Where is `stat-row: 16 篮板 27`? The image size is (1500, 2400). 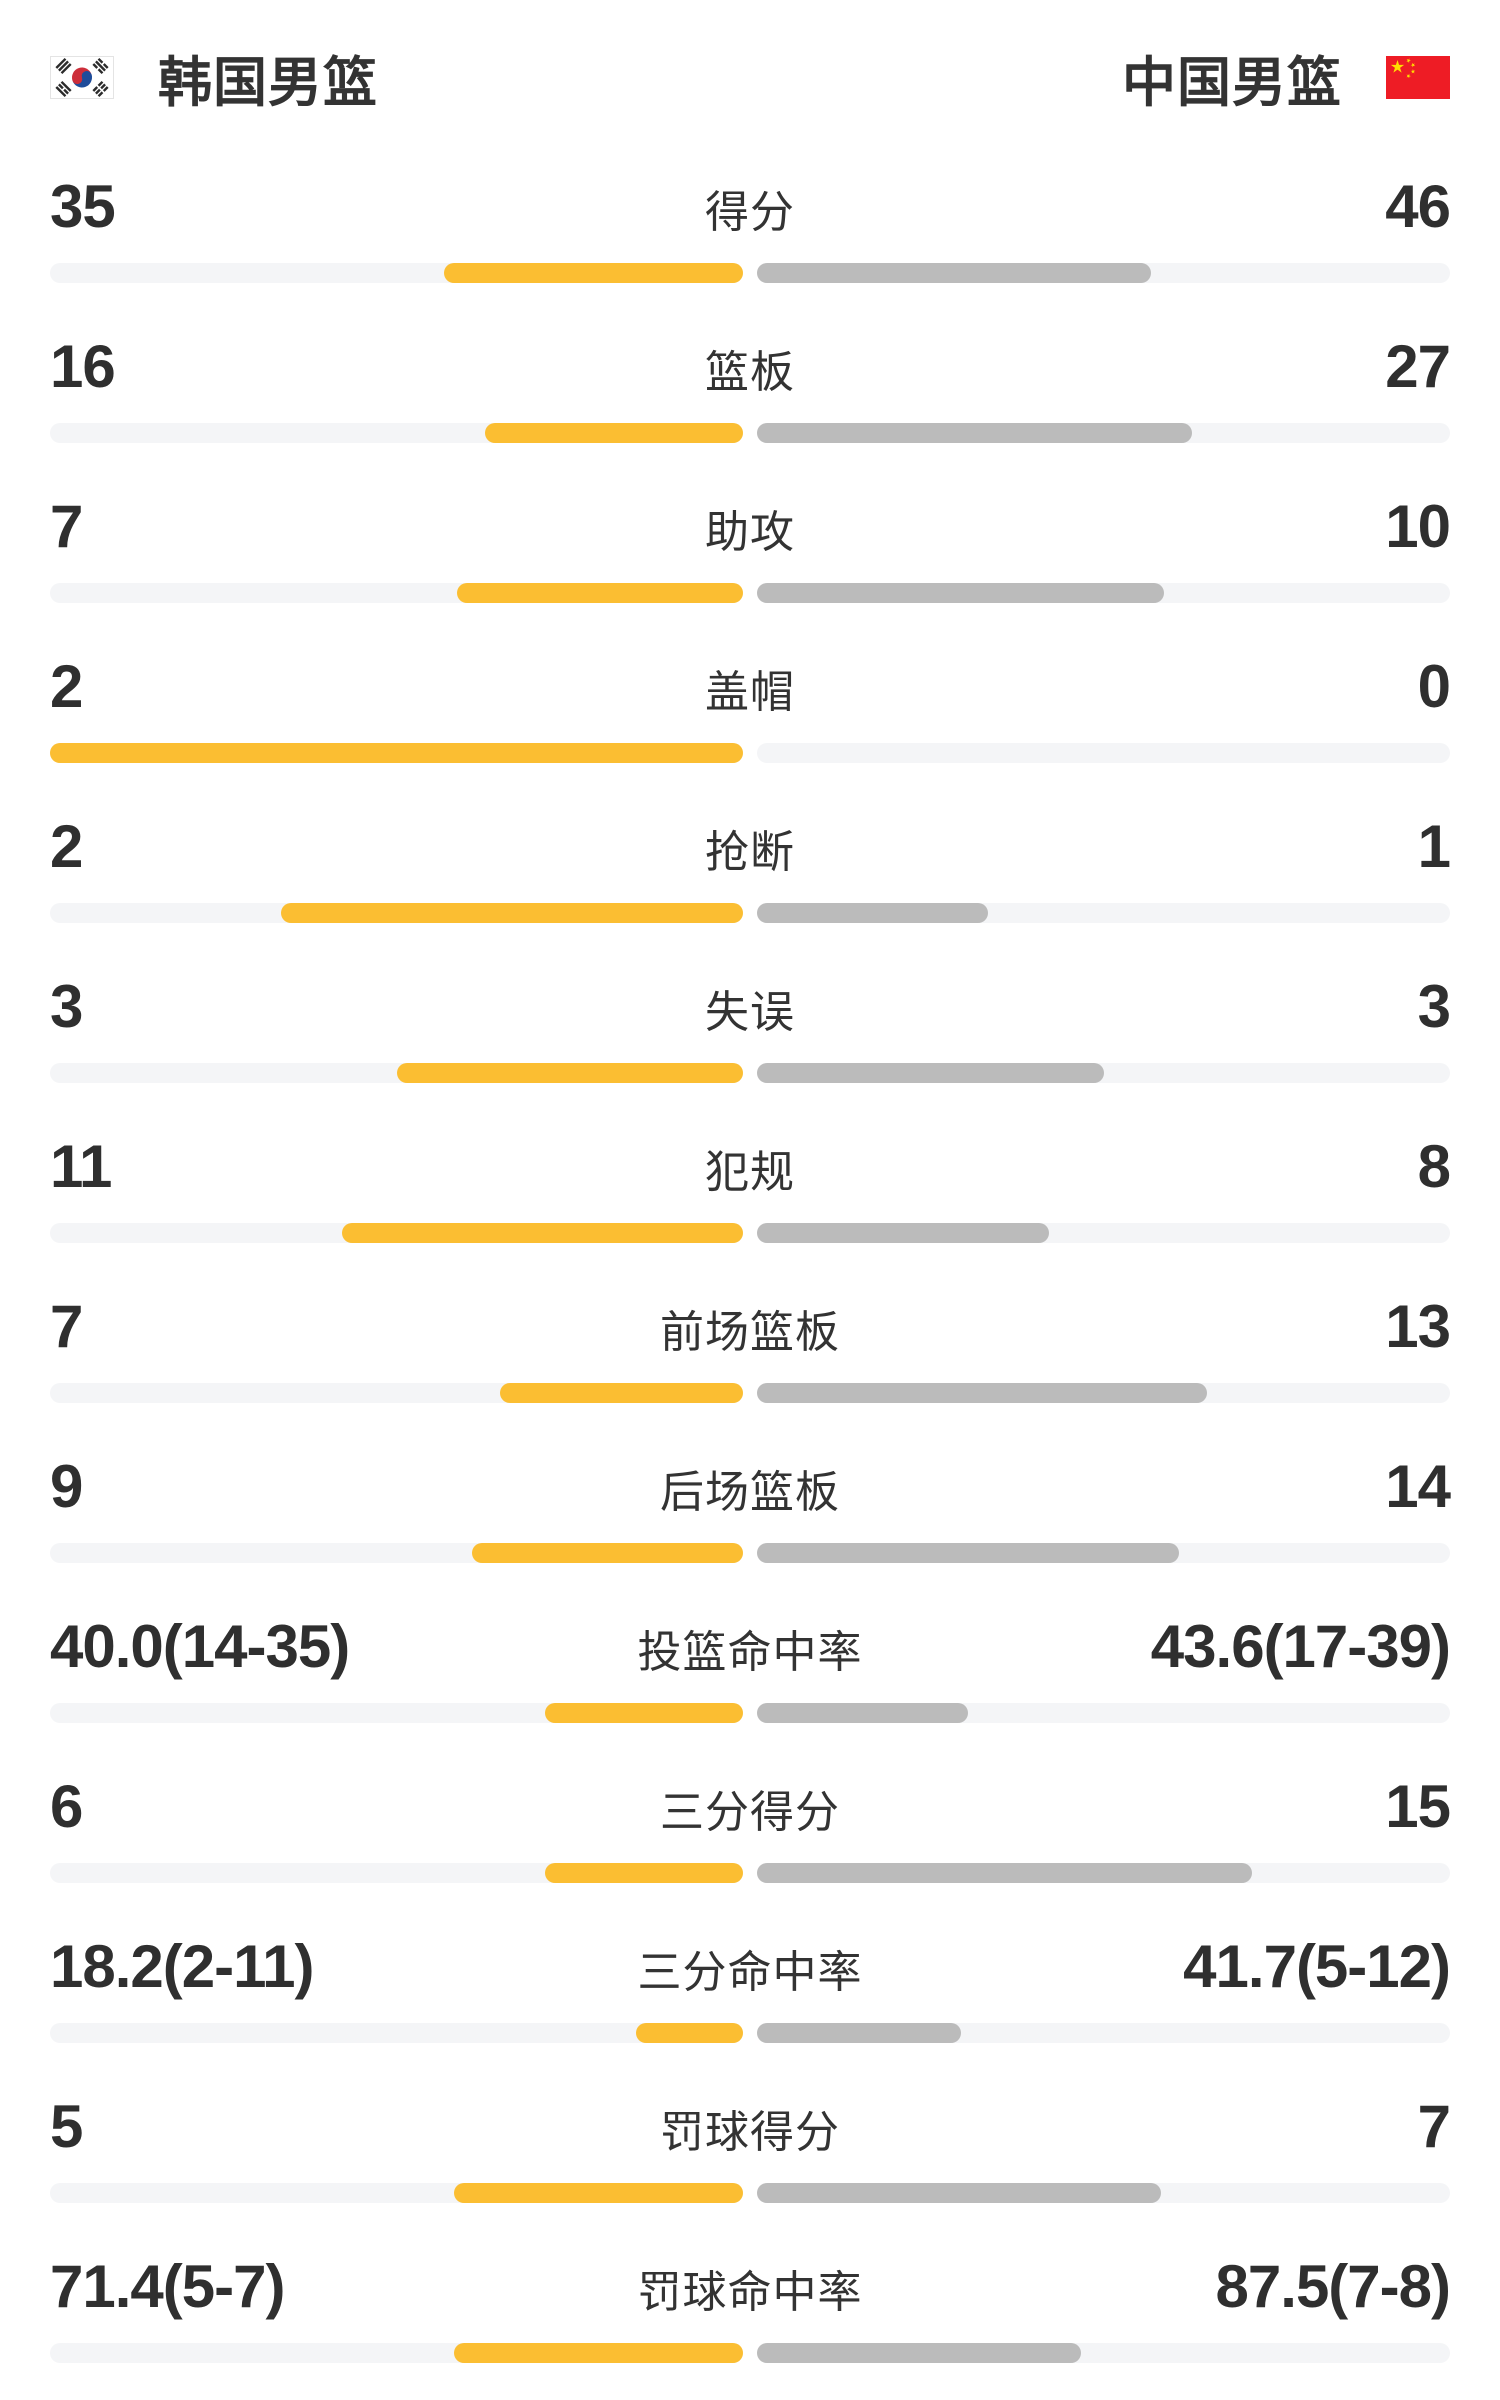 stat-row: 16 篮板 27 is located at coordinates (750, 387).